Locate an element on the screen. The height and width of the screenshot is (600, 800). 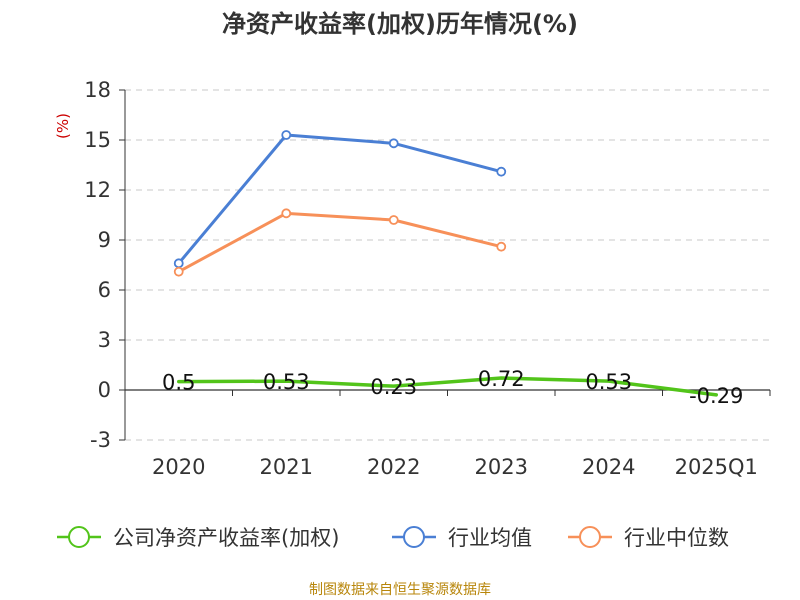
x-tick-label: 2020 is located at coordinates (178, 467).